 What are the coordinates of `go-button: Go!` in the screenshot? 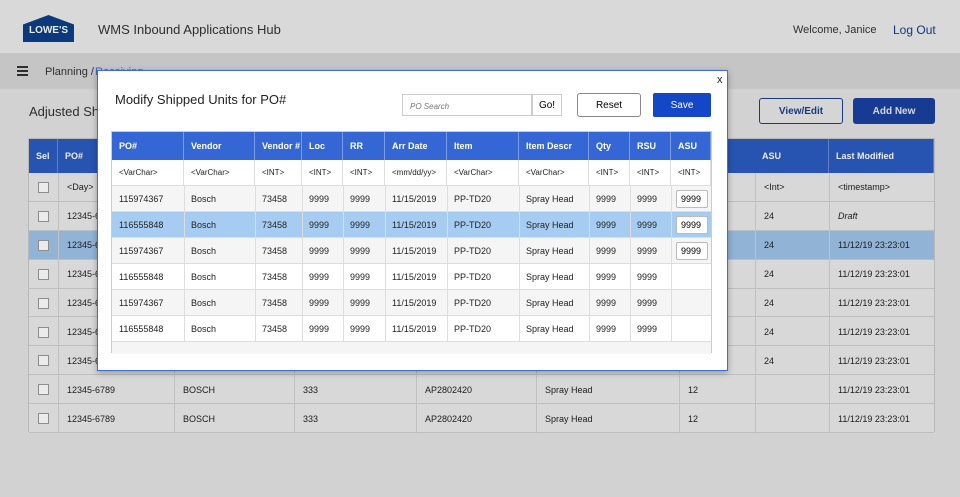 It's located at (547, 105).